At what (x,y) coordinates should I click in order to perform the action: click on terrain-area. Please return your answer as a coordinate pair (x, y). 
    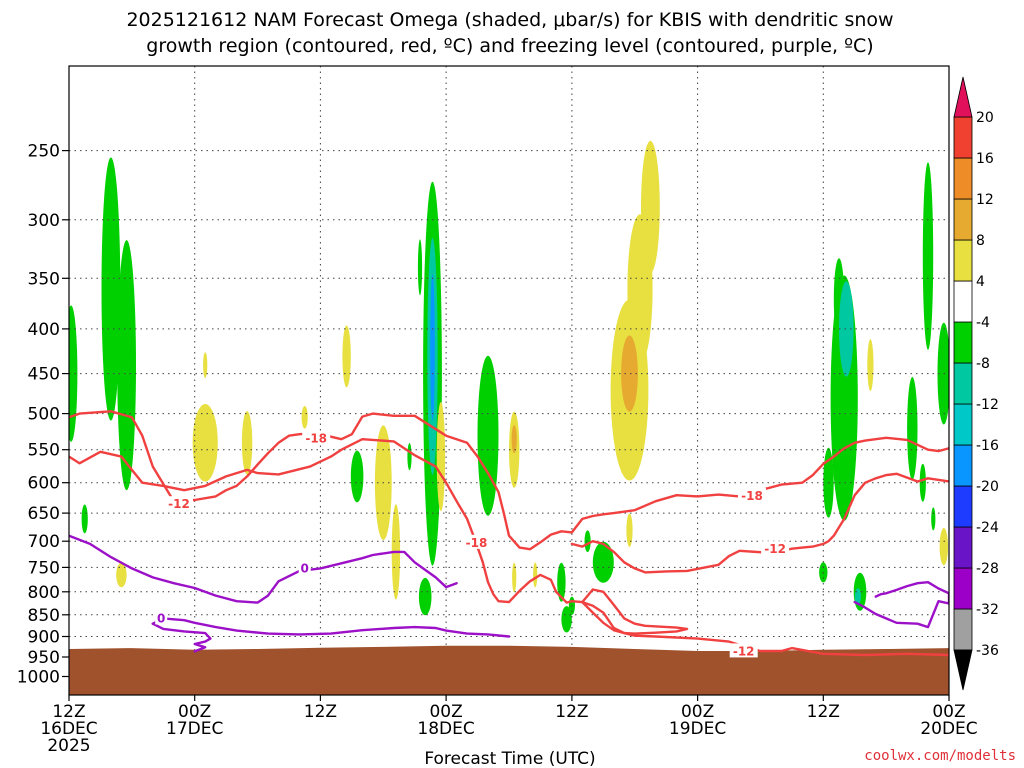
    Looking at the image, I should click on (509, 670).